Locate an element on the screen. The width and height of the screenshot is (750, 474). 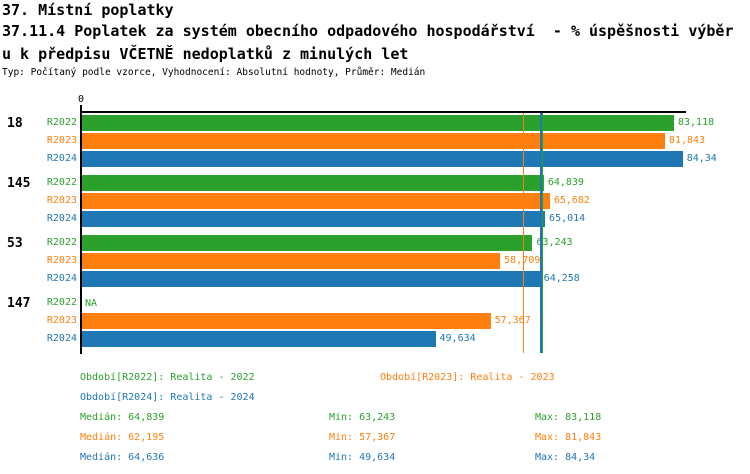
bar-value-label: 49,634 is located at coordinates (457, 338).